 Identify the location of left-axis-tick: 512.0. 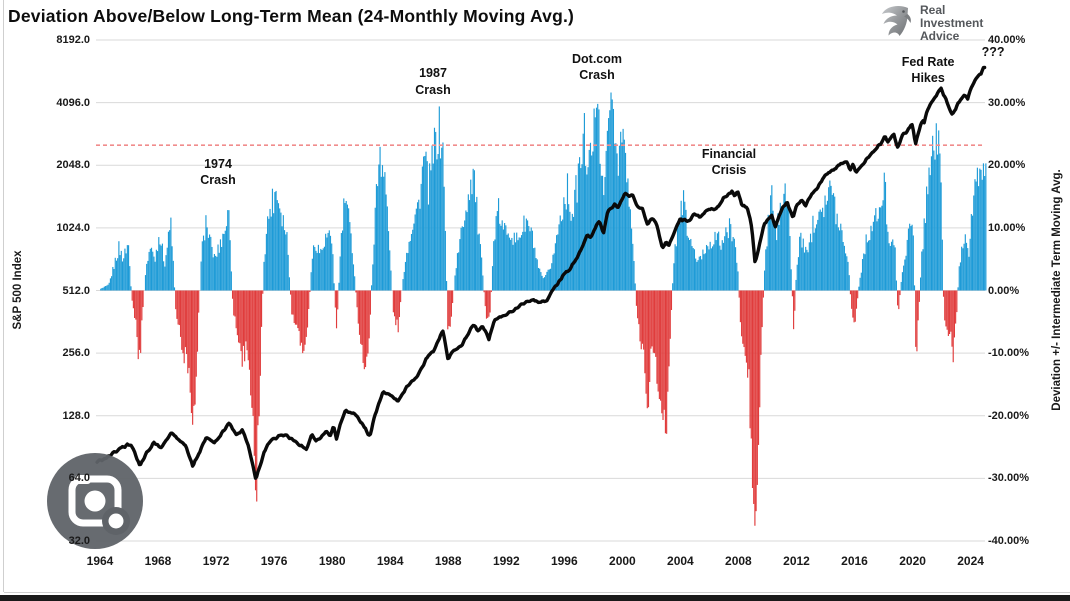
(76, 290).